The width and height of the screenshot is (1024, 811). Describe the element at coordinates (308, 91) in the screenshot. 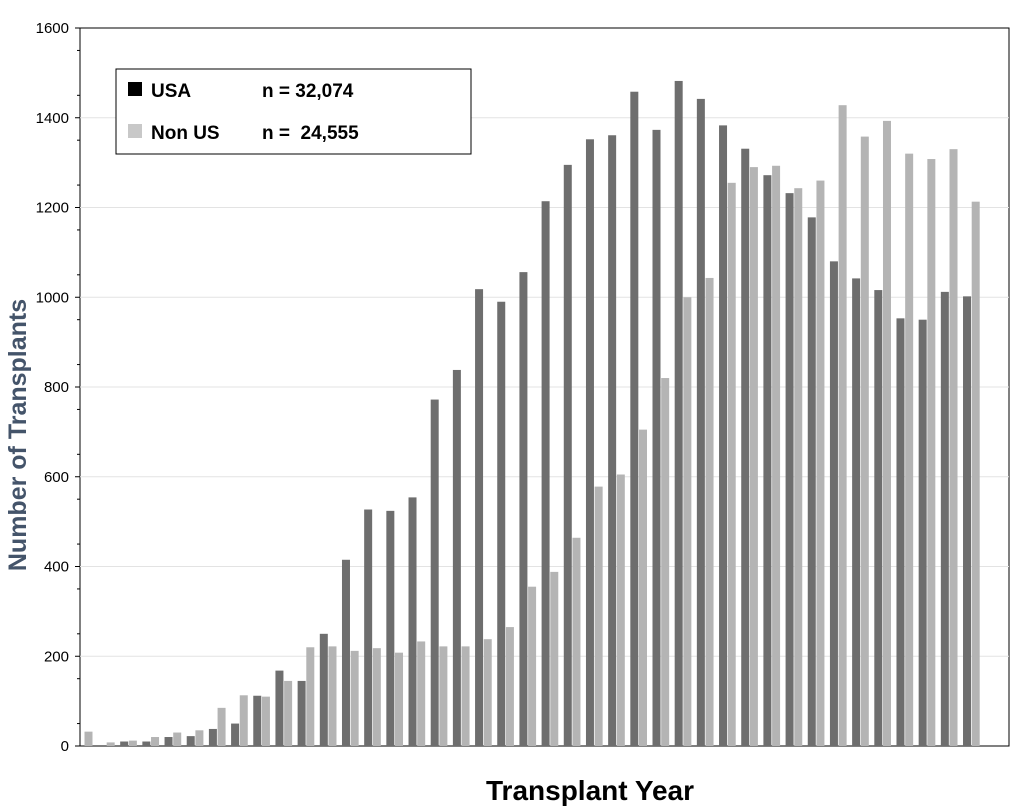

I see `legend-n-usa: n = 32,074` at that location.